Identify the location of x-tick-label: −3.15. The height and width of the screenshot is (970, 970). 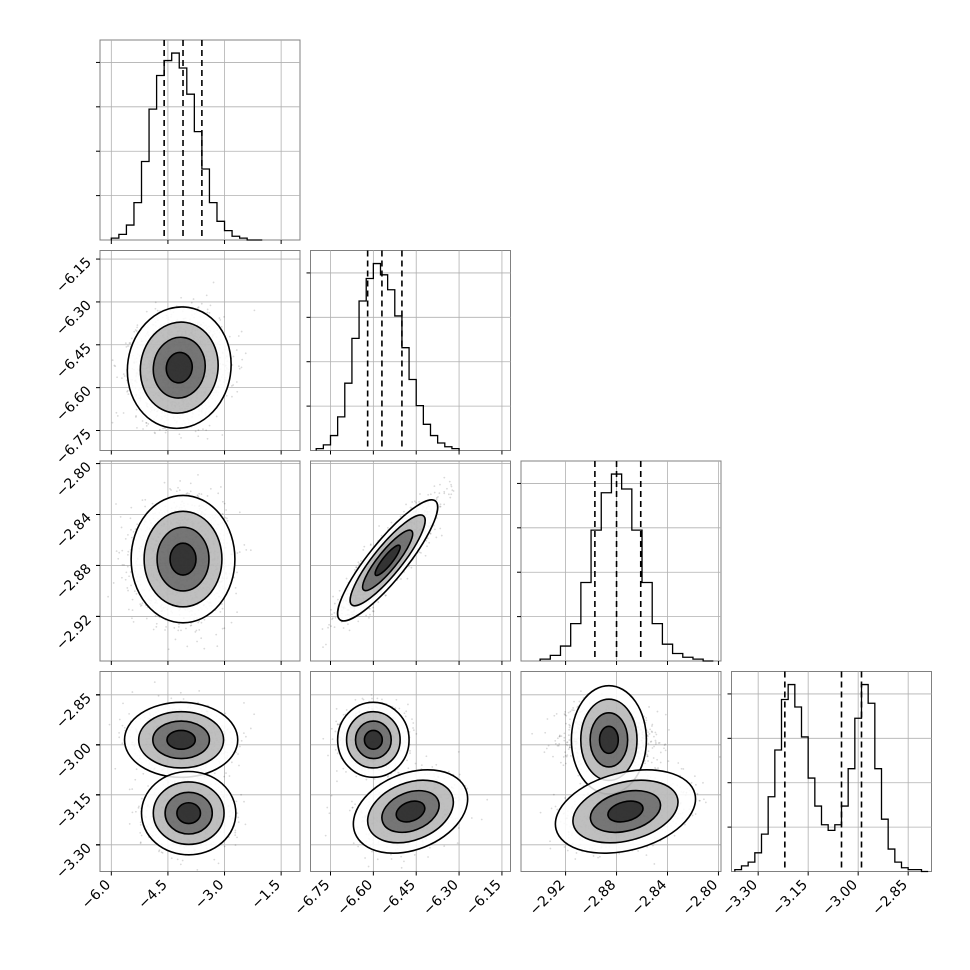
(790, 898).